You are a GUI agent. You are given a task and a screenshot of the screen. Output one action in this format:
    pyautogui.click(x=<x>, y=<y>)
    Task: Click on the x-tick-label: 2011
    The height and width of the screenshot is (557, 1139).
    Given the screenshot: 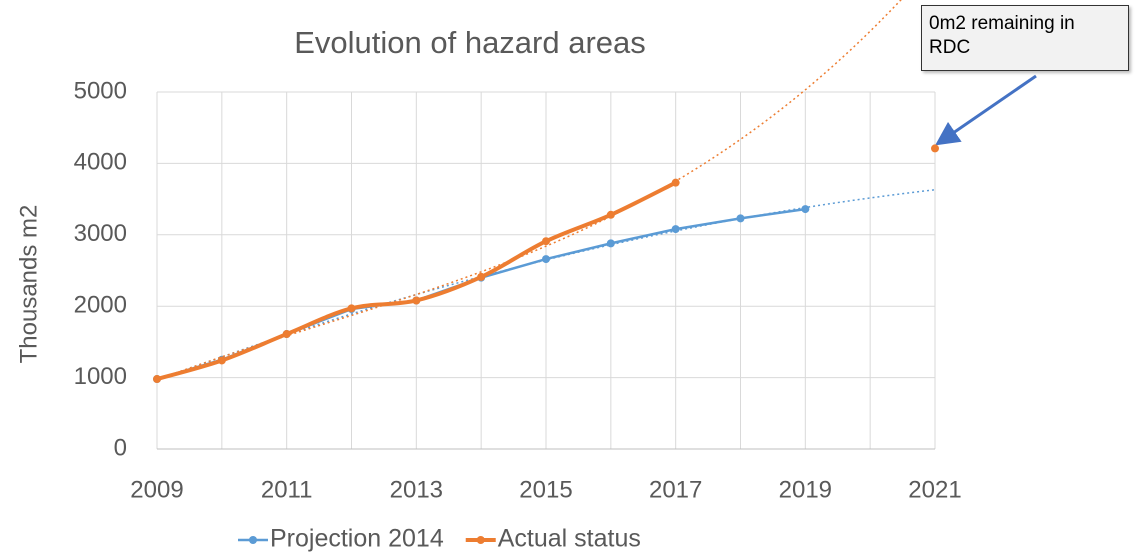 What is the action you would take?
    pyautogui.click(x=287, y=489)
    